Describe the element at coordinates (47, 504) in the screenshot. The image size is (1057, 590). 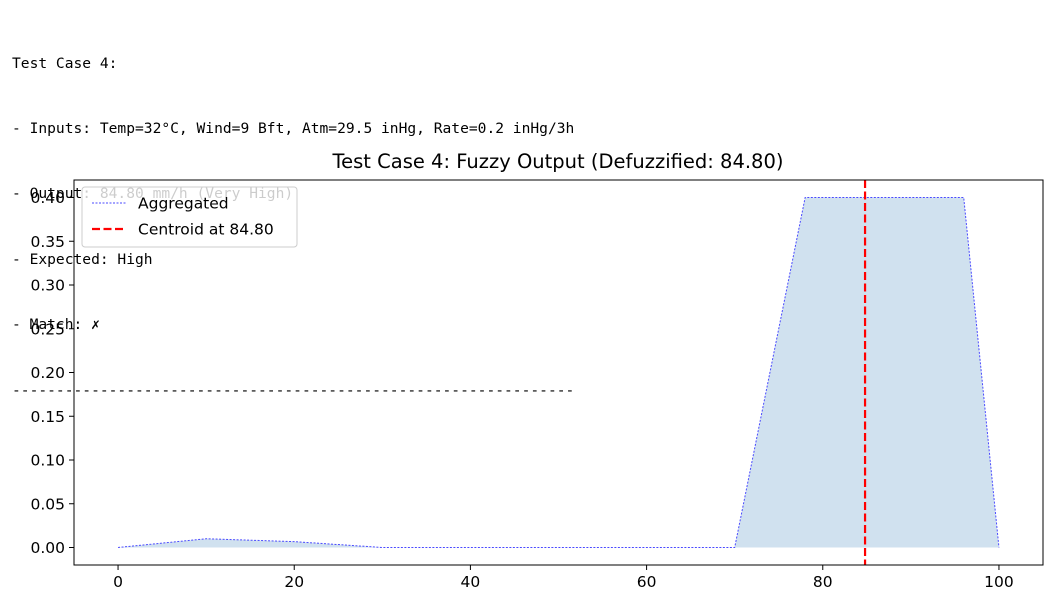
I see `y-tick-label-1: 0.05` at that location.